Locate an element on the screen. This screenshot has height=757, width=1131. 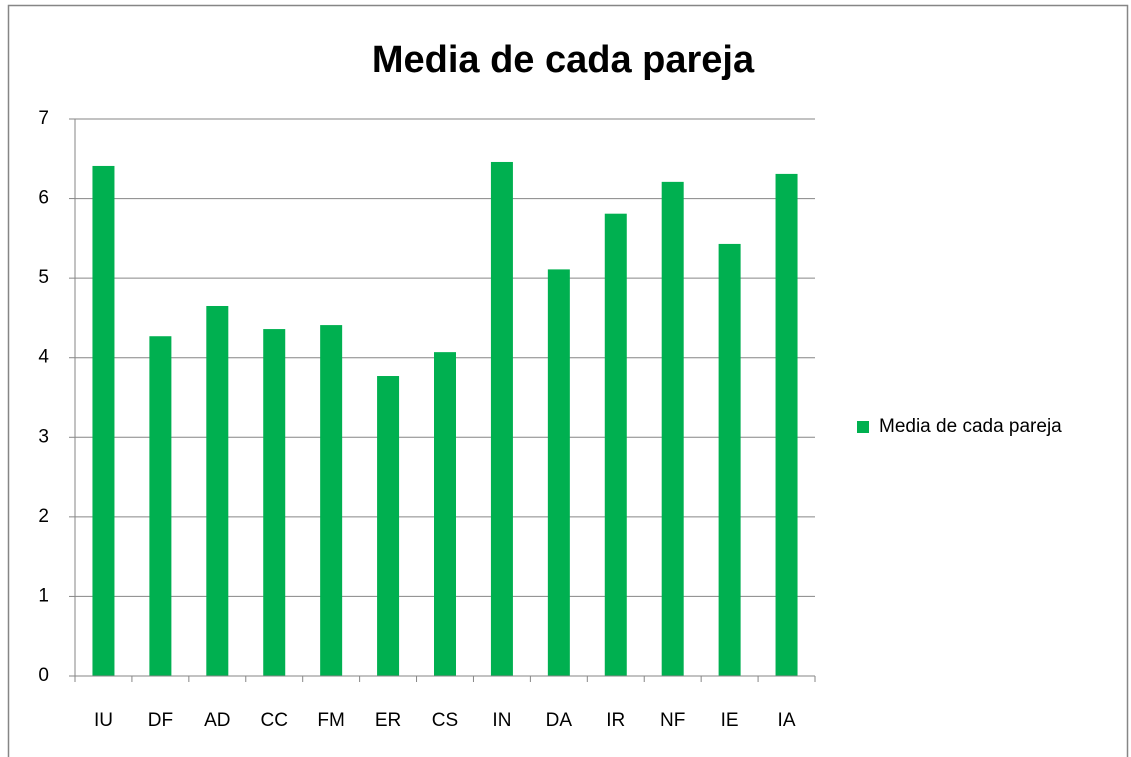
x-tick-label: CS is located at coordinates (445, 720).